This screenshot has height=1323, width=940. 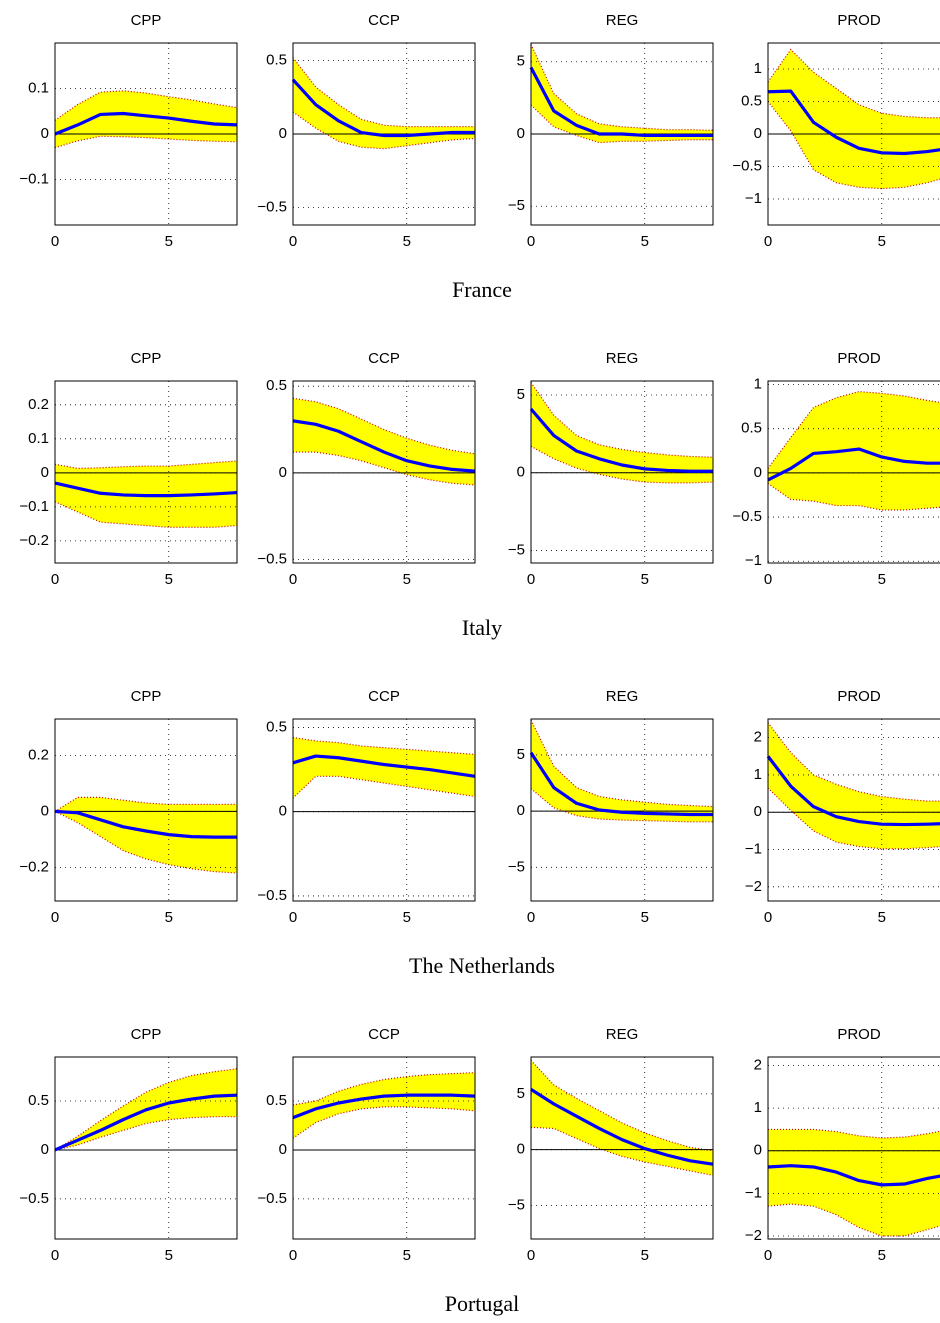 I want to click on y-tick-label: 2, so click(x=758, y=737).